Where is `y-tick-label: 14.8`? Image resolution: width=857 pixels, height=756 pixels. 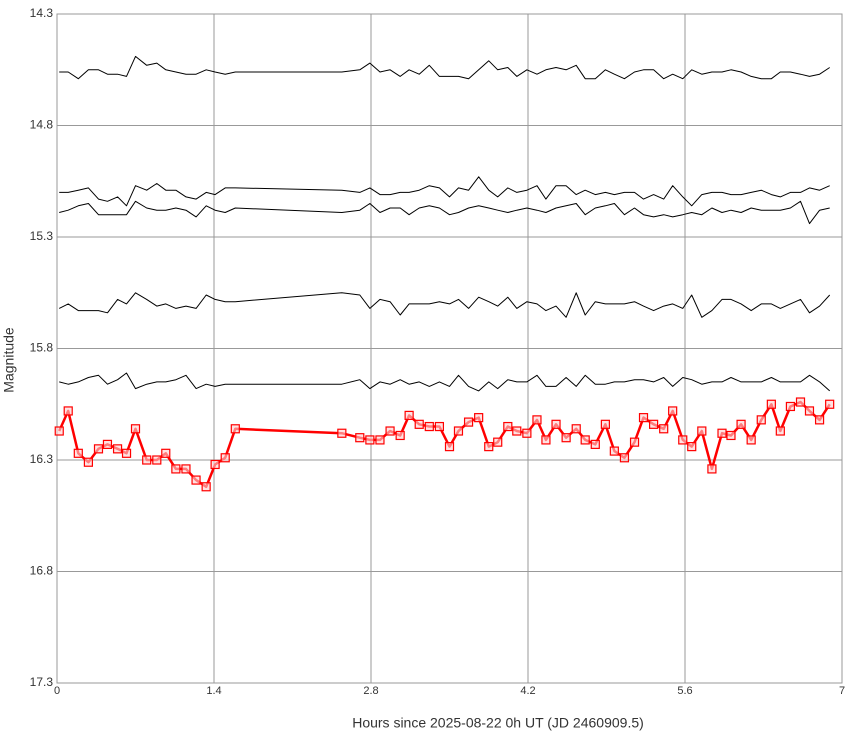 y-tick-label: 14.8 is located at coordinates (42, 125).